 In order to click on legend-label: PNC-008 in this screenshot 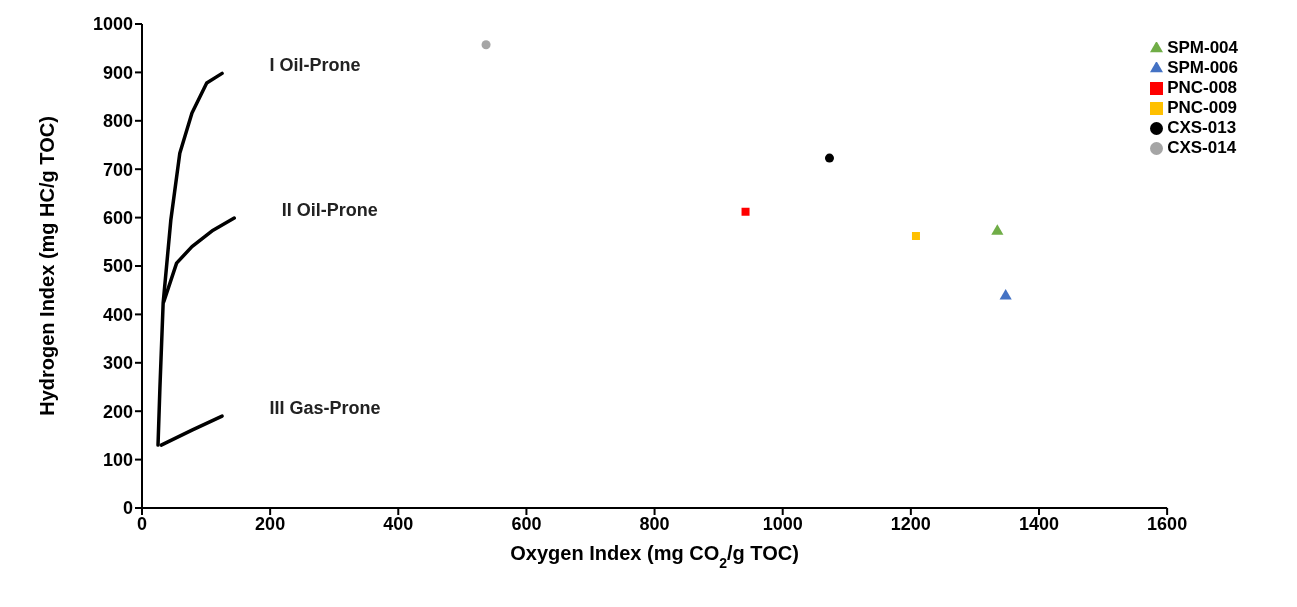, I will do `click(1202, 87)`.